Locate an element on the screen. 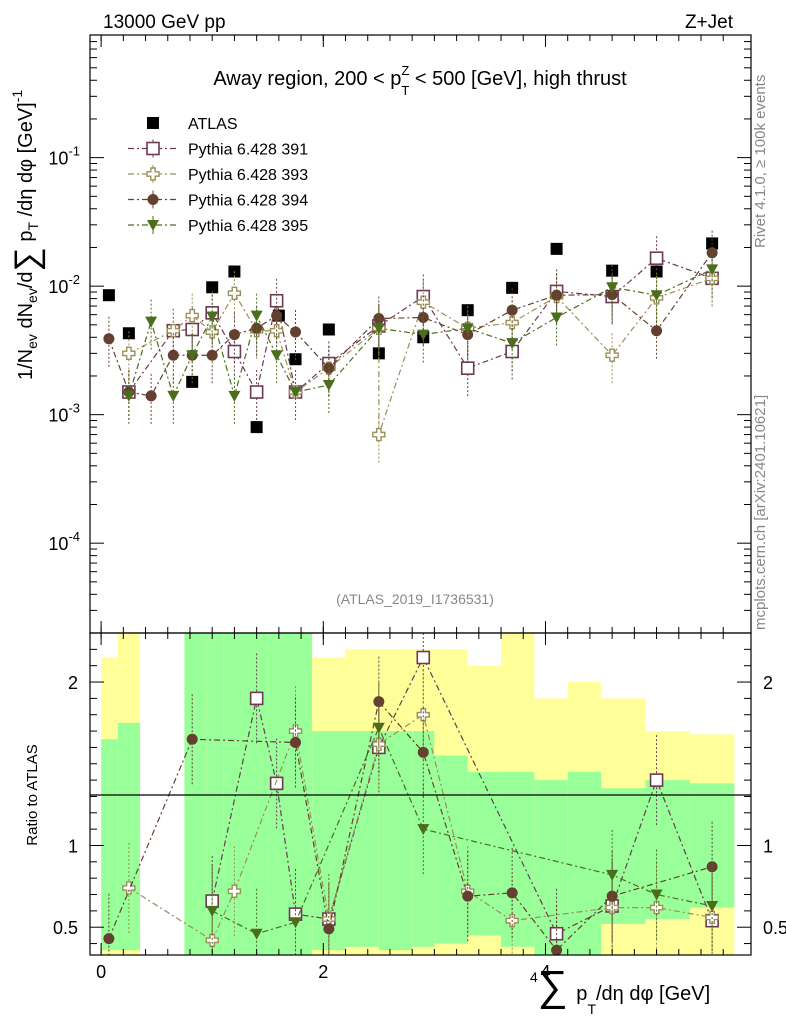 Image resolution: width=786 pixels, height=1024 pixels. header-energy: 13000 GeV pp is located at coordinates (164, 22).